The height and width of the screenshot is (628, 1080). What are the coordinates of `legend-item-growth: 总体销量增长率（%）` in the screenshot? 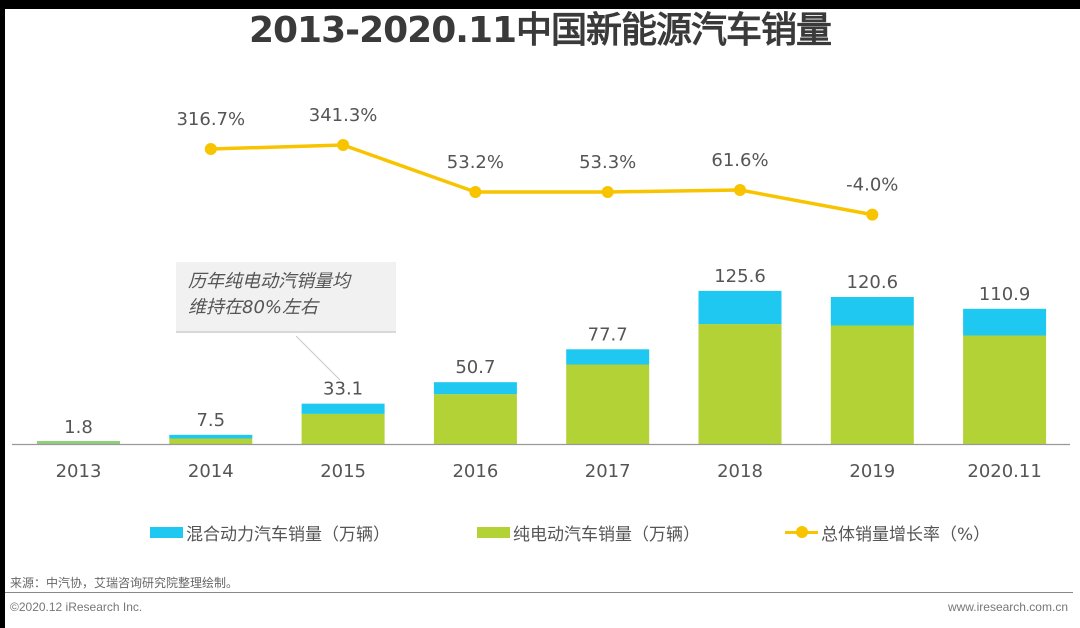 It's located at (888, 532).